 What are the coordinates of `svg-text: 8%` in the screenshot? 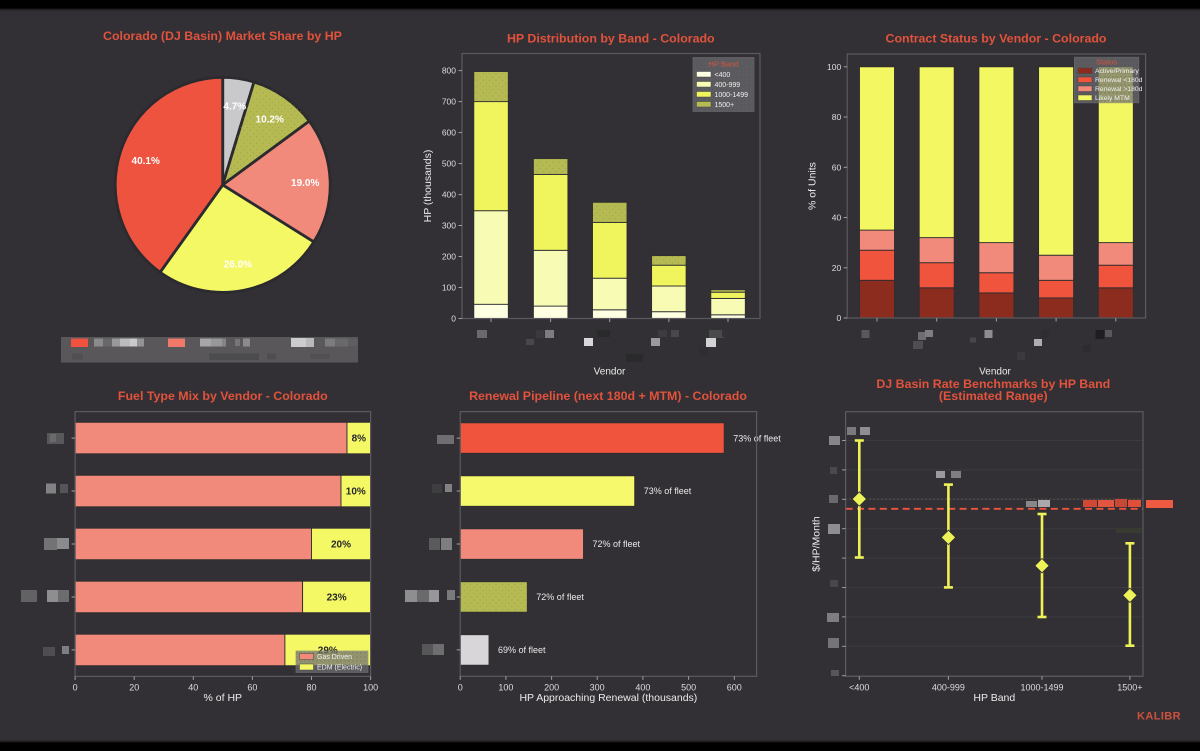 It's located at (359, 439).